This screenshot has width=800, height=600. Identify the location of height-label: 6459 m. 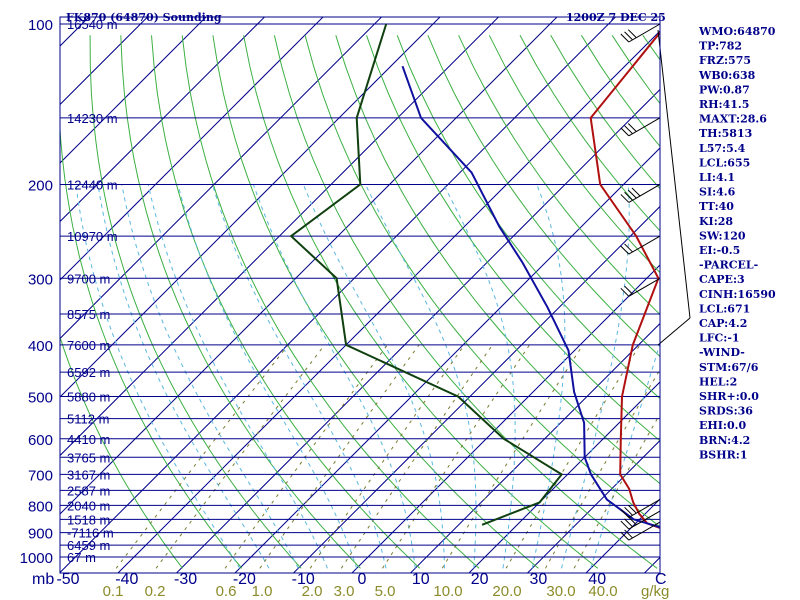
(88, 545).